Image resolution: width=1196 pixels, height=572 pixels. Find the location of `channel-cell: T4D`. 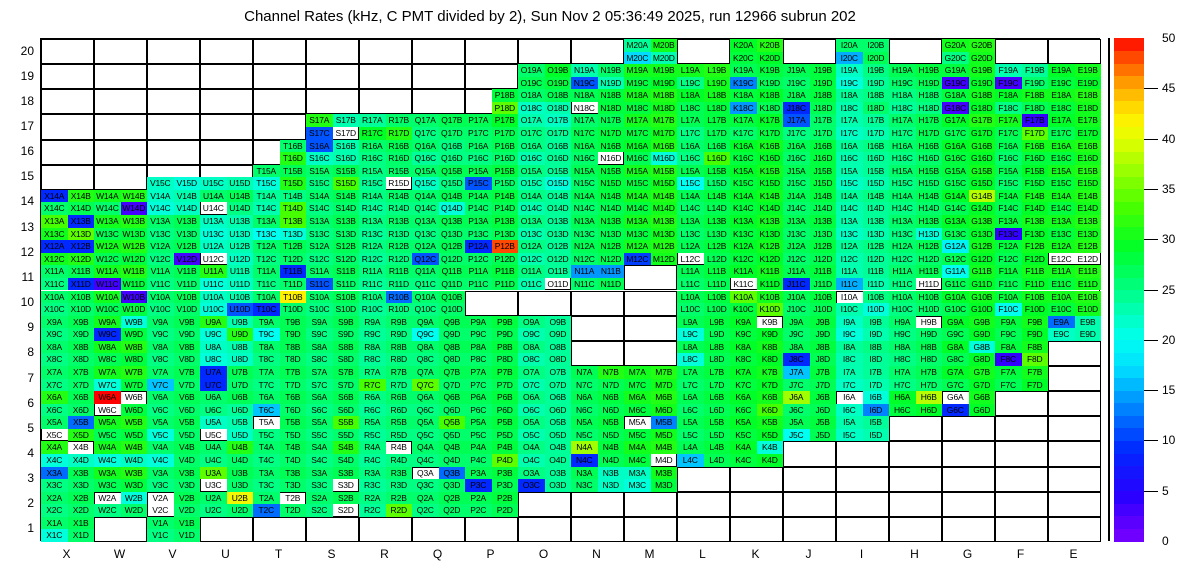

channel-cell: T4D is located at coordinates (292, 460).